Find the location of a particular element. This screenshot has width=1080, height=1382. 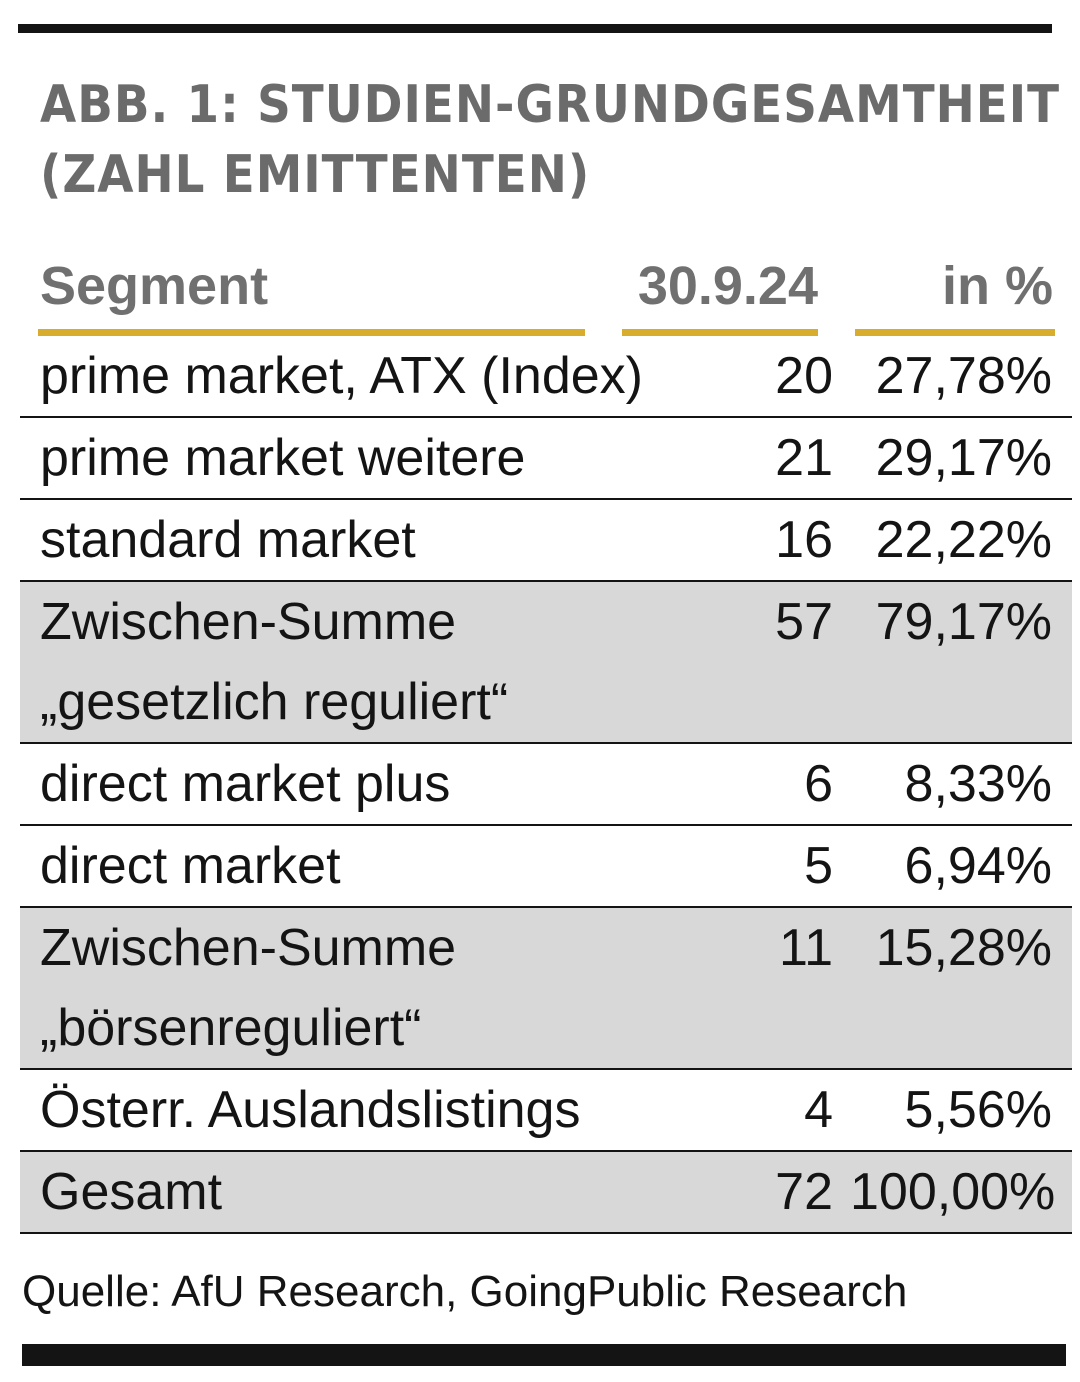

segment-line-2: „gesetzlich reguliert“ is located at coordinates (274, 702).